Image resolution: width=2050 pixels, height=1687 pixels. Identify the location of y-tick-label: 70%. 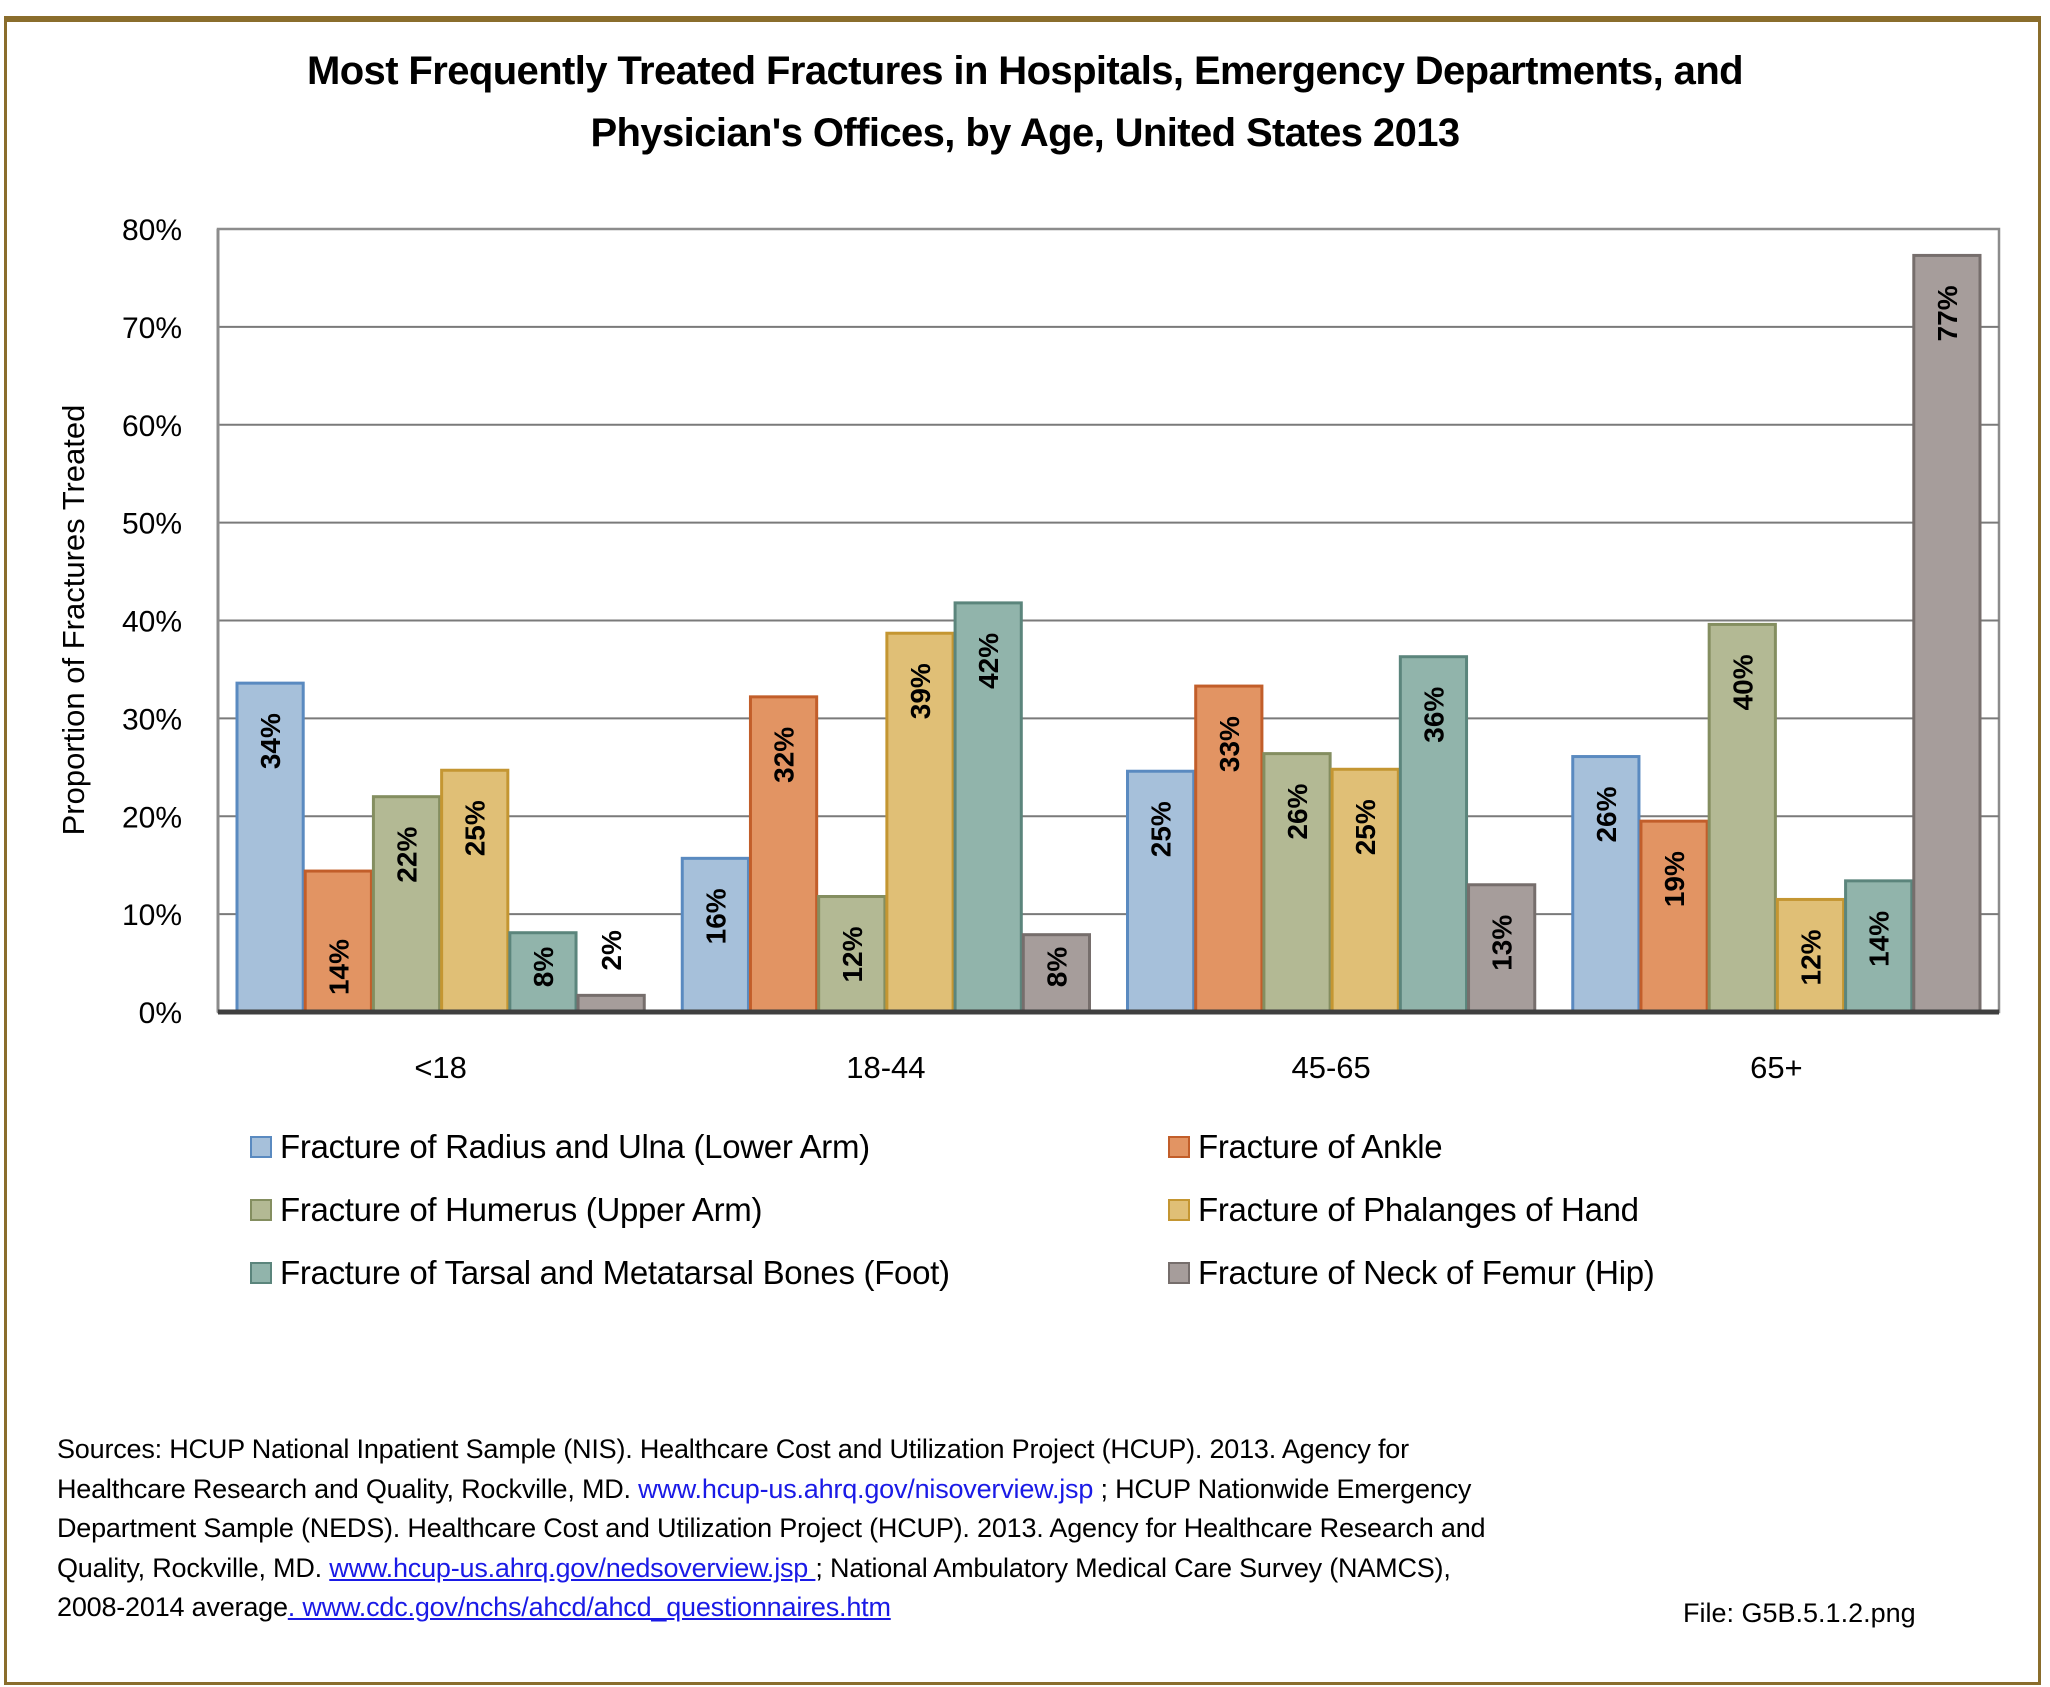
(152, 328).